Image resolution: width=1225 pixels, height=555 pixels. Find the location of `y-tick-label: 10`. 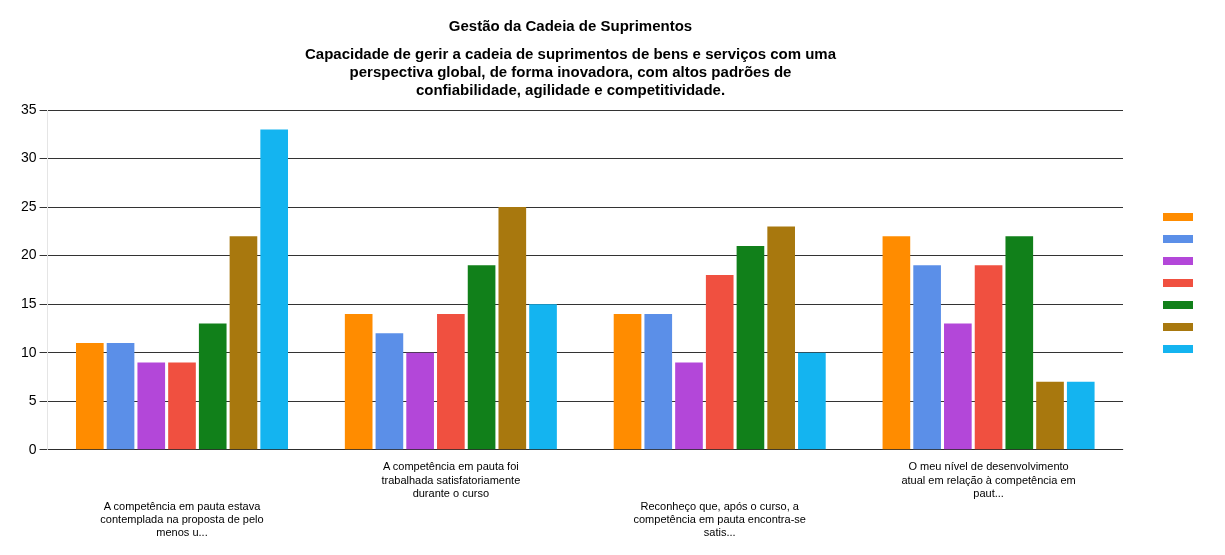

y-tick-label: 10 is located at coordinates (28, 351).